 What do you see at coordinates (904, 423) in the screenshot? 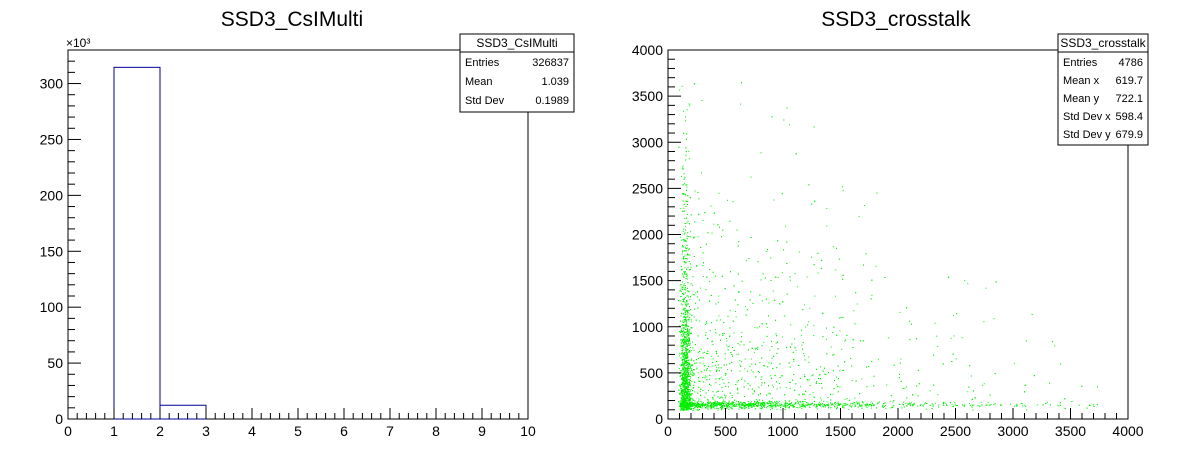
I see `scatter-x-ticks: 0 500 1000 1500 2000 2500 3000 3500 4000` at bounding box center [904, 423].